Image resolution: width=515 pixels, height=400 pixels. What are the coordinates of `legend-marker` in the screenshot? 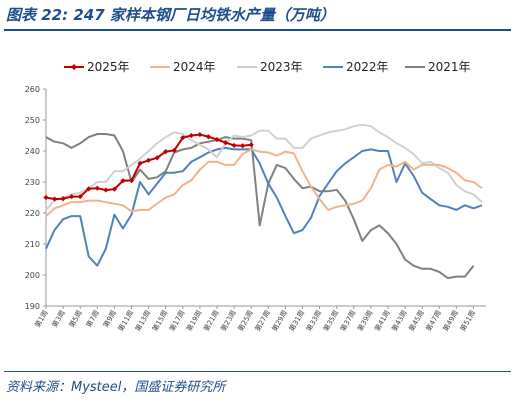 It's located at (74, 67).